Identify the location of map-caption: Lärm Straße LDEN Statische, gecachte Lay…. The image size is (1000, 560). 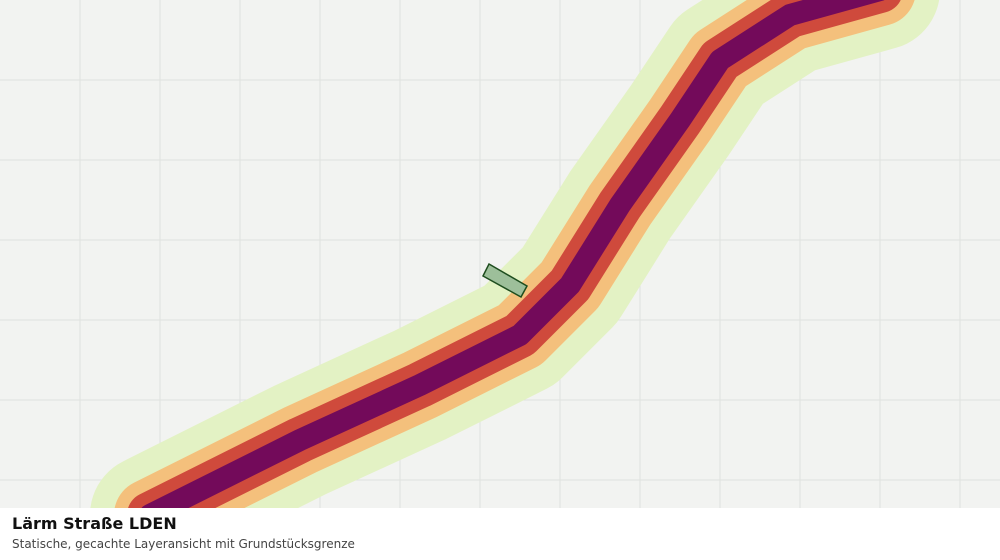
(500, 534).